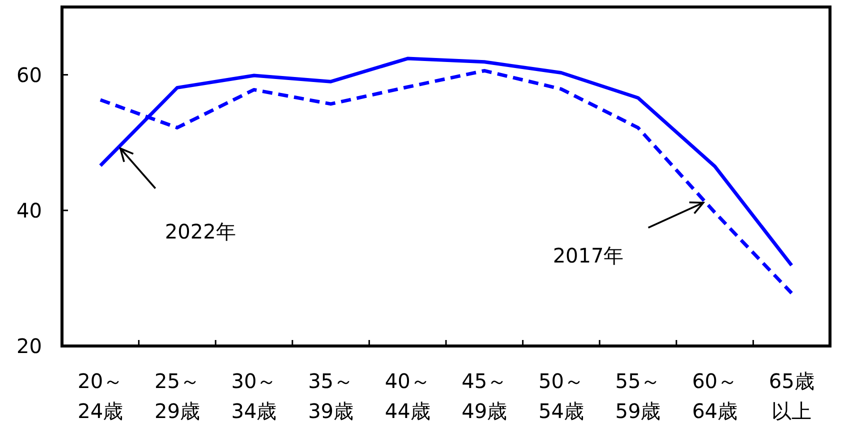  What do you see at coordinates (331, 396) in the screenshot?
I see `x-tick-label: 35～39歳` at bounding box center [331, 396].